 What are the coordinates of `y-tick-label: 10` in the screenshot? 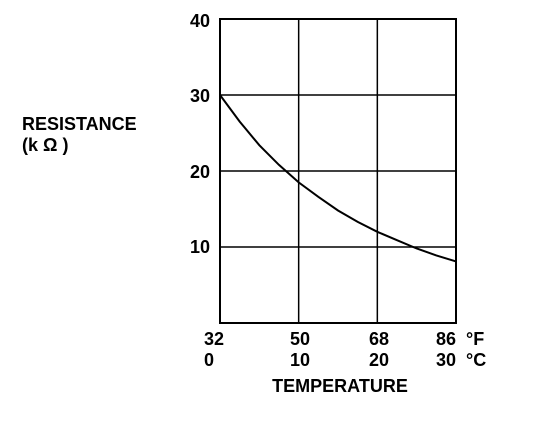 It's located at (200, 247).